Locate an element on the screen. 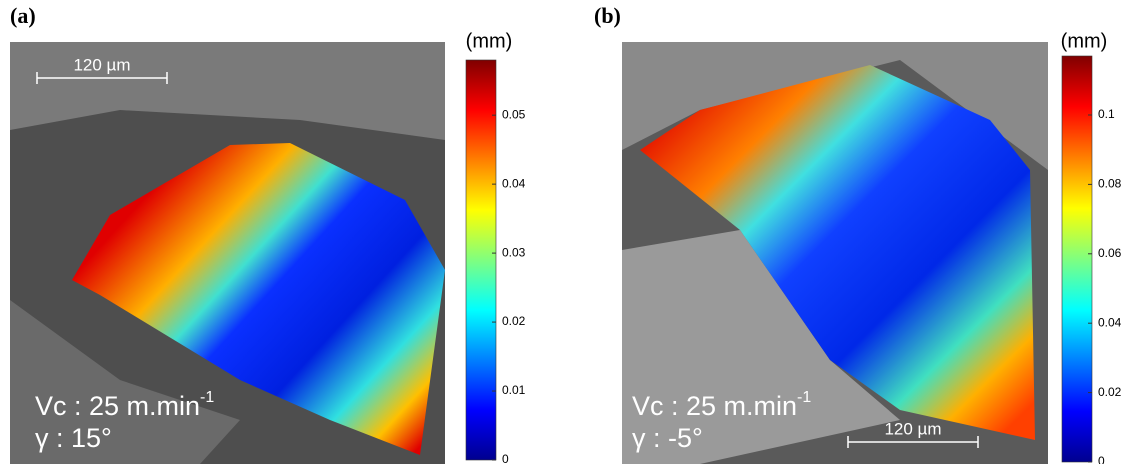 The width and height of the screenshot is (1130, 464). angle-annotation: γ : 15° is located at coordinates (73, 438).